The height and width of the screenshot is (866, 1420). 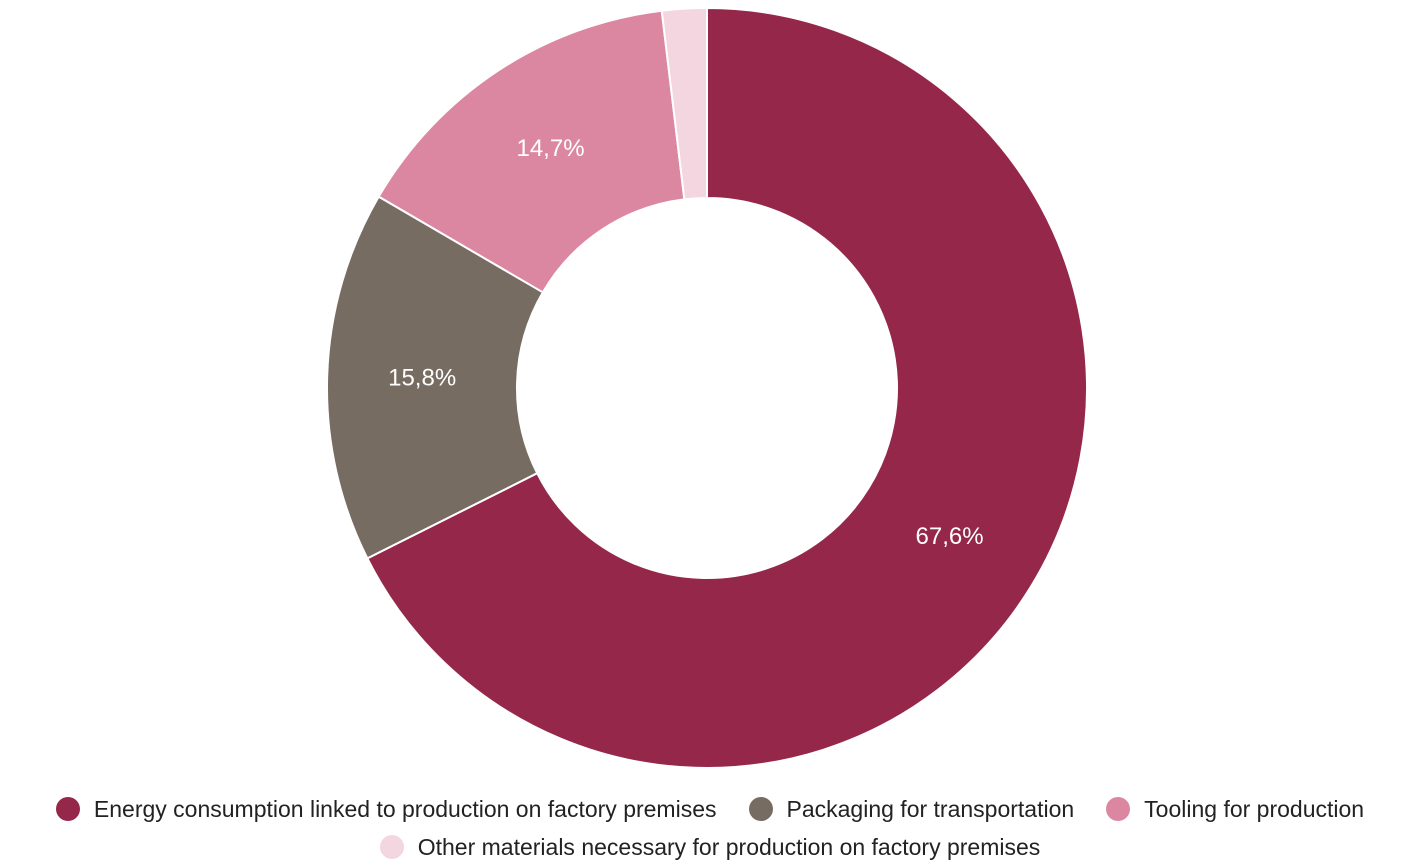 What do you see at coordinates (67, 809) in the screenshot?
I see `legend-swatch-energy` at bounding box center [67, 809].